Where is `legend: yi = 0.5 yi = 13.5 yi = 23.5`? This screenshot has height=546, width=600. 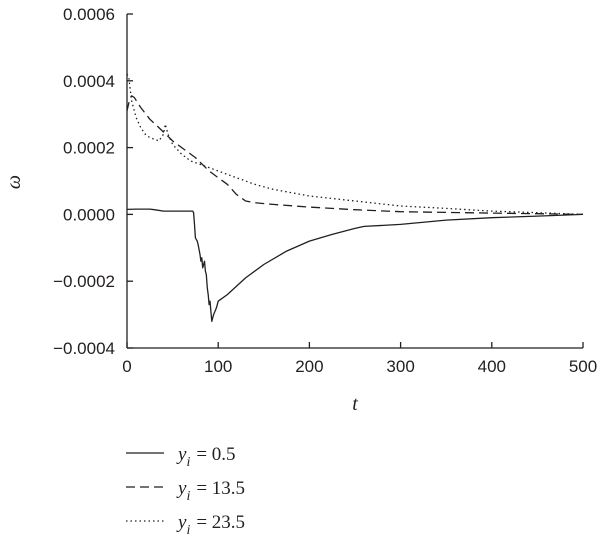 legend: yi = 0.5 yi = 13.5 yi = 23.5 is located at coordinates (185, 491).